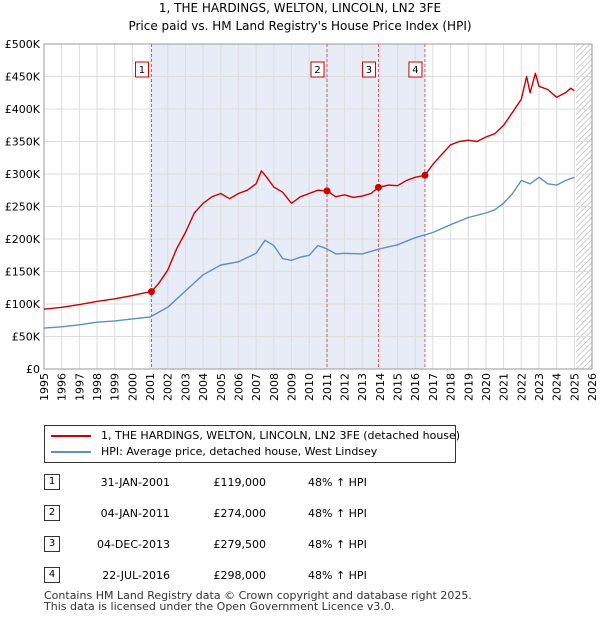 The image size is (600, 620). I want to click on y-tick-label: £200K, so click(23, 239).